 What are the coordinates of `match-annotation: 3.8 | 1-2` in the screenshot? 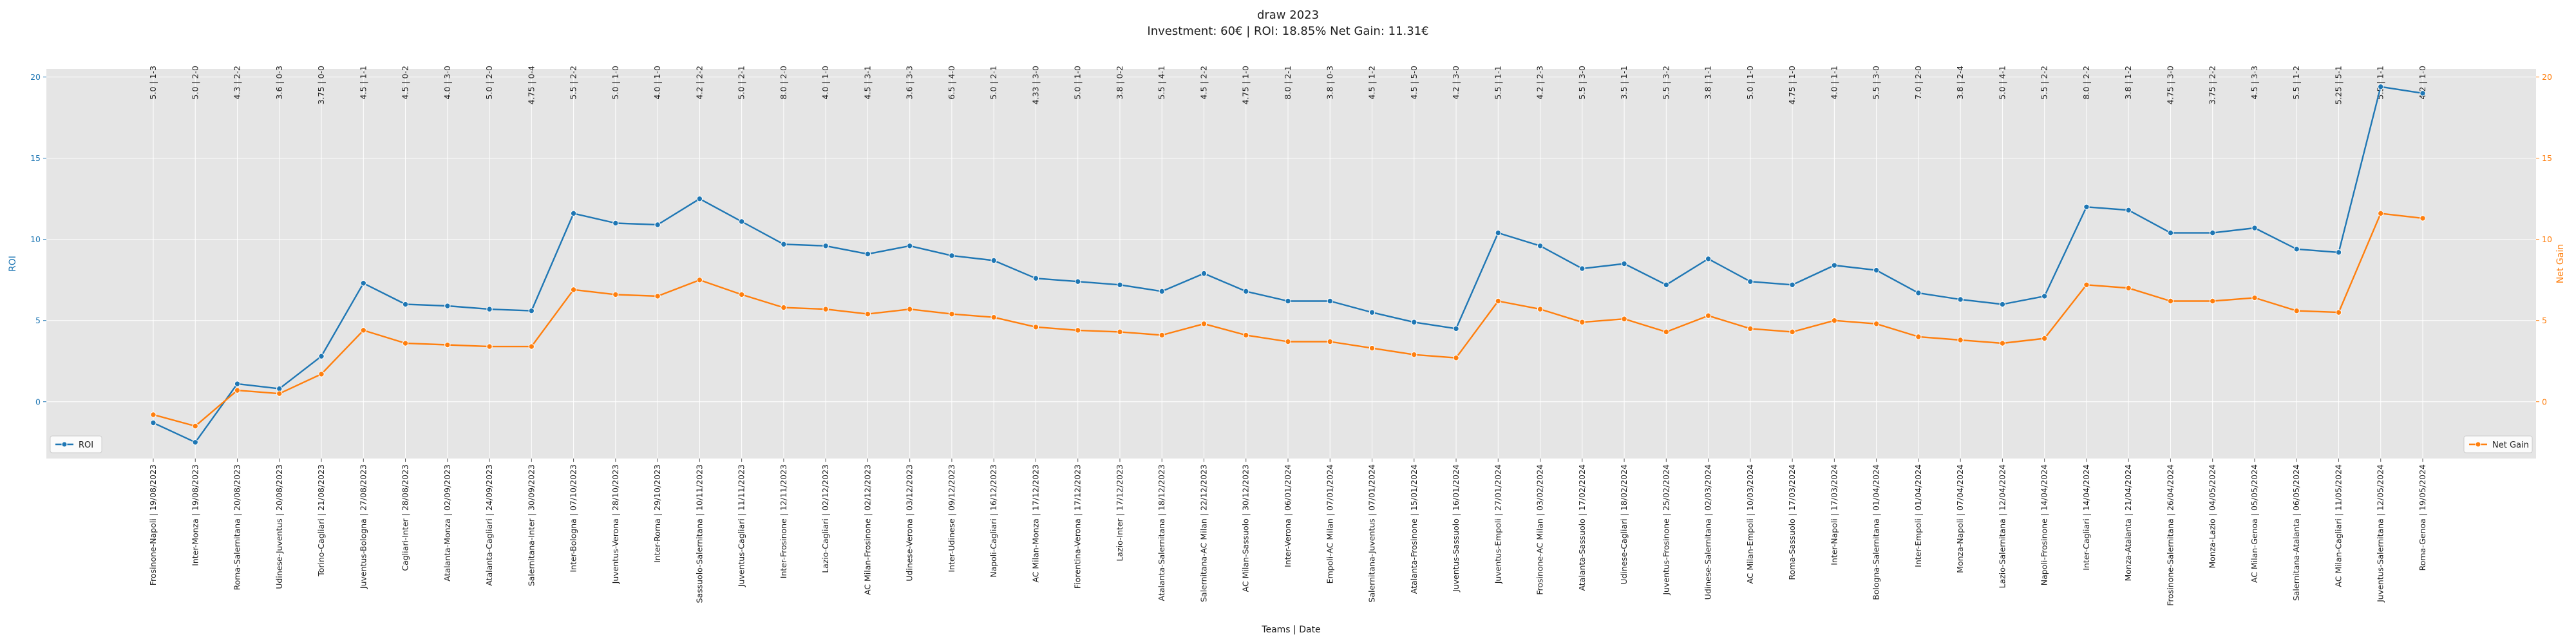 It's located at (2128, 83).